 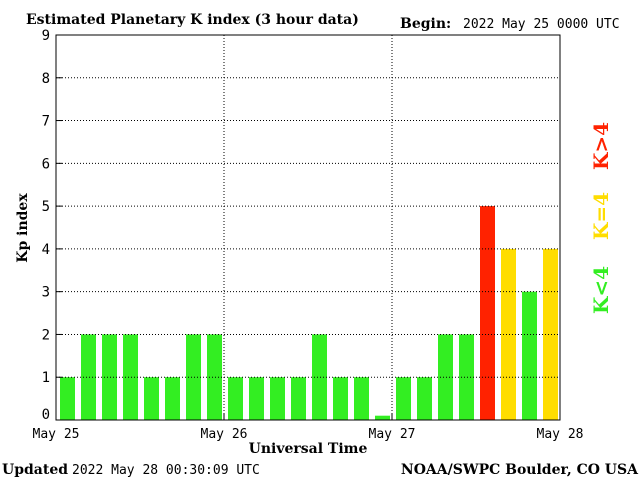 I want to click on y-tick-label-4: 4, so click(x=46, y=250).